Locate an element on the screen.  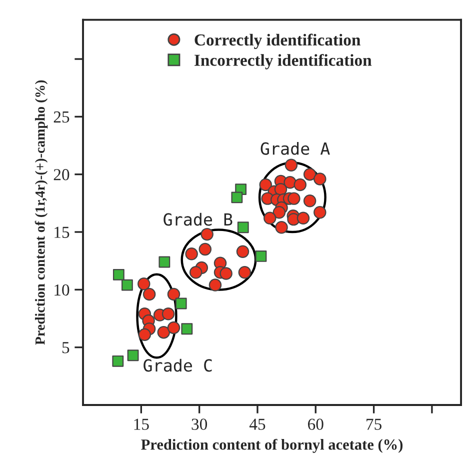
y-axis-title: Prediction content of (1r,4r)-(+)-campho (%) is located at coordinates (41, 212).